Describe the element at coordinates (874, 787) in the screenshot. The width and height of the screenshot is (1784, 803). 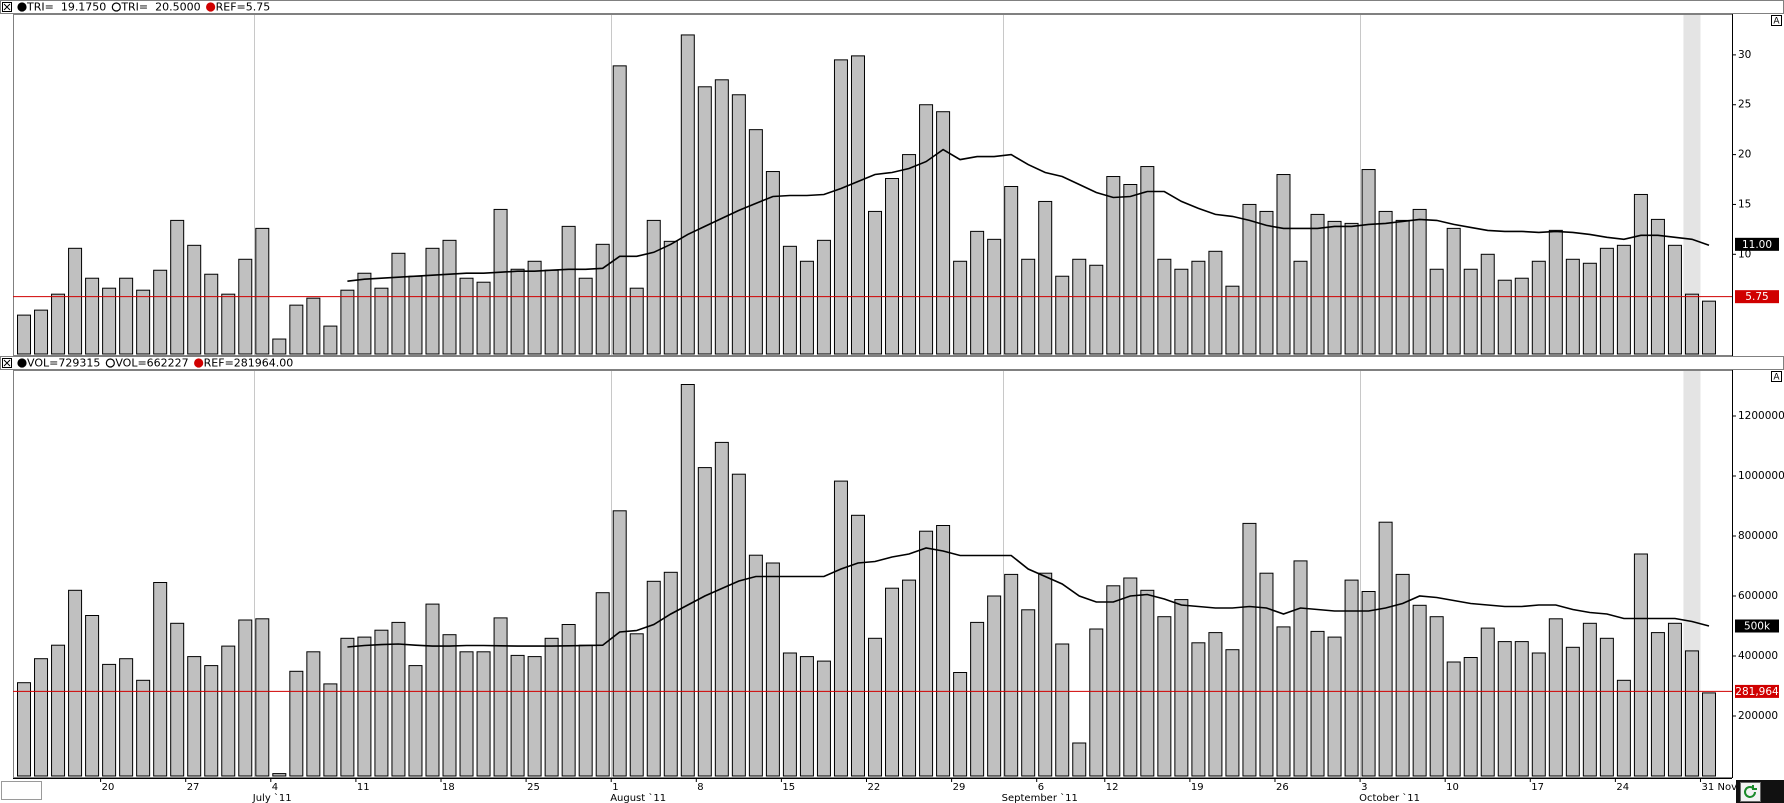
I see `x-tick-label: 22` at that location.